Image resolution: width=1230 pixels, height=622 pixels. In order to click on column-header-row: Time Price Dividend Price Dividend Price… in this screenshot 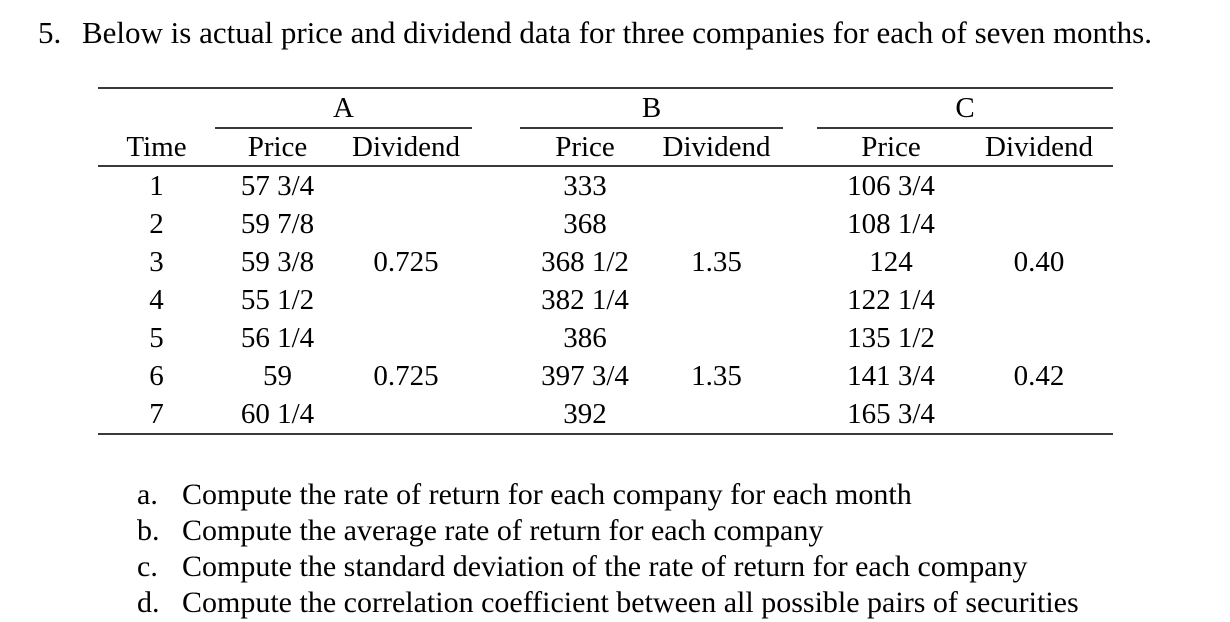, I will do `click(605, 148)`.